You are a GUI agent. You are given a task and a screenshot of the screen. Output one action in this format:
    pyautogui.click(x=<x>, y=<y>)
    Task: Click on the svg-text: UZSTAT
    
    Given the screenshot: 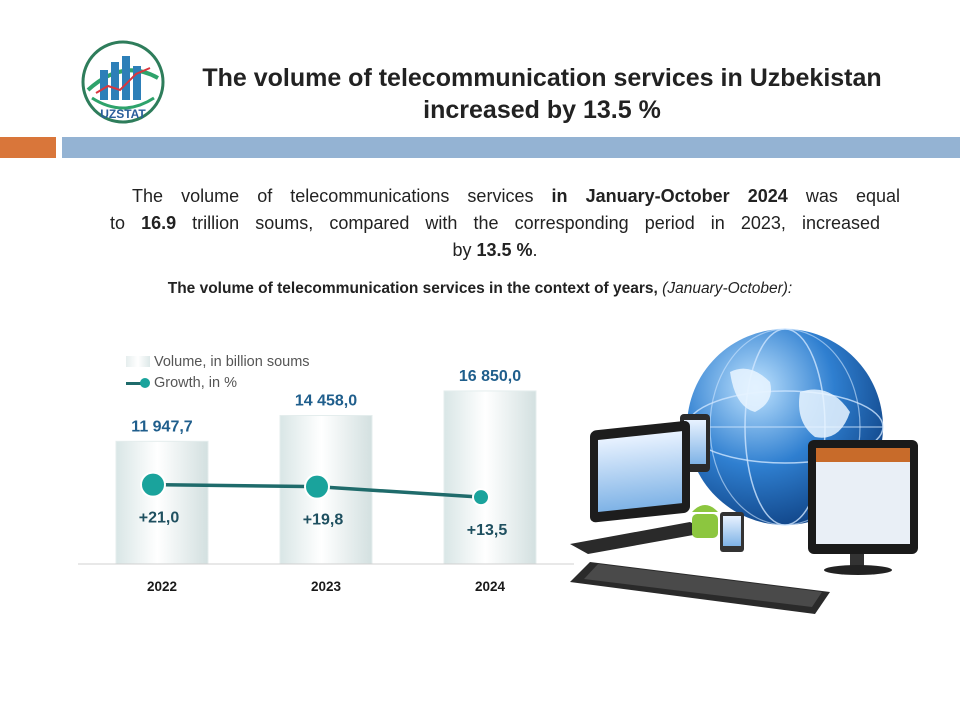 What is the action you would take?
    pyautogui.click(x=123, y=114)
    